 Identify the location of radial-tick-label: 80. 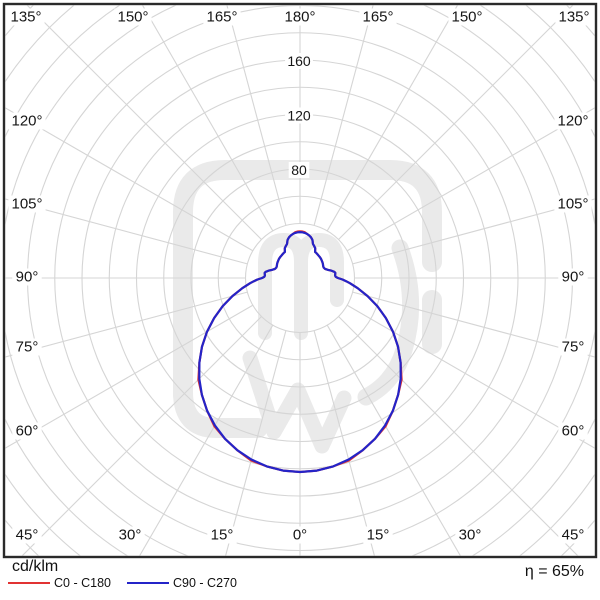
(299, 170).